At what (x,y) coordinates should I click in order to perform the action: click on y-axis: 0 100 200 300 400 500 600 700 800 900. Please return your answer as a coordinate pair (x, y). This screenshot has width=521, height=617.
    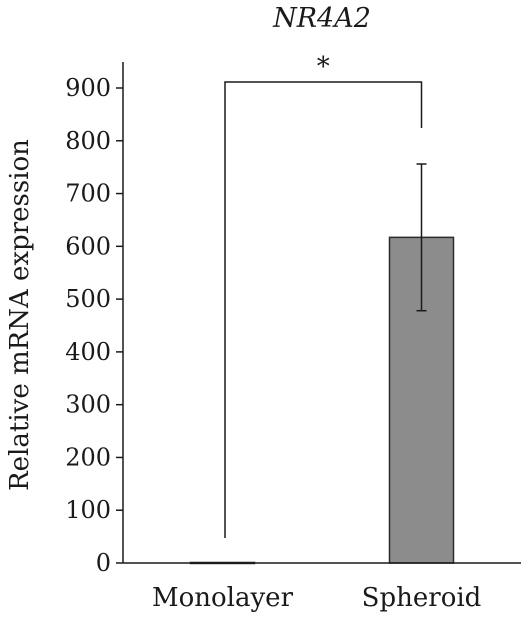
    Looking at the image, I should click on (94, 319).